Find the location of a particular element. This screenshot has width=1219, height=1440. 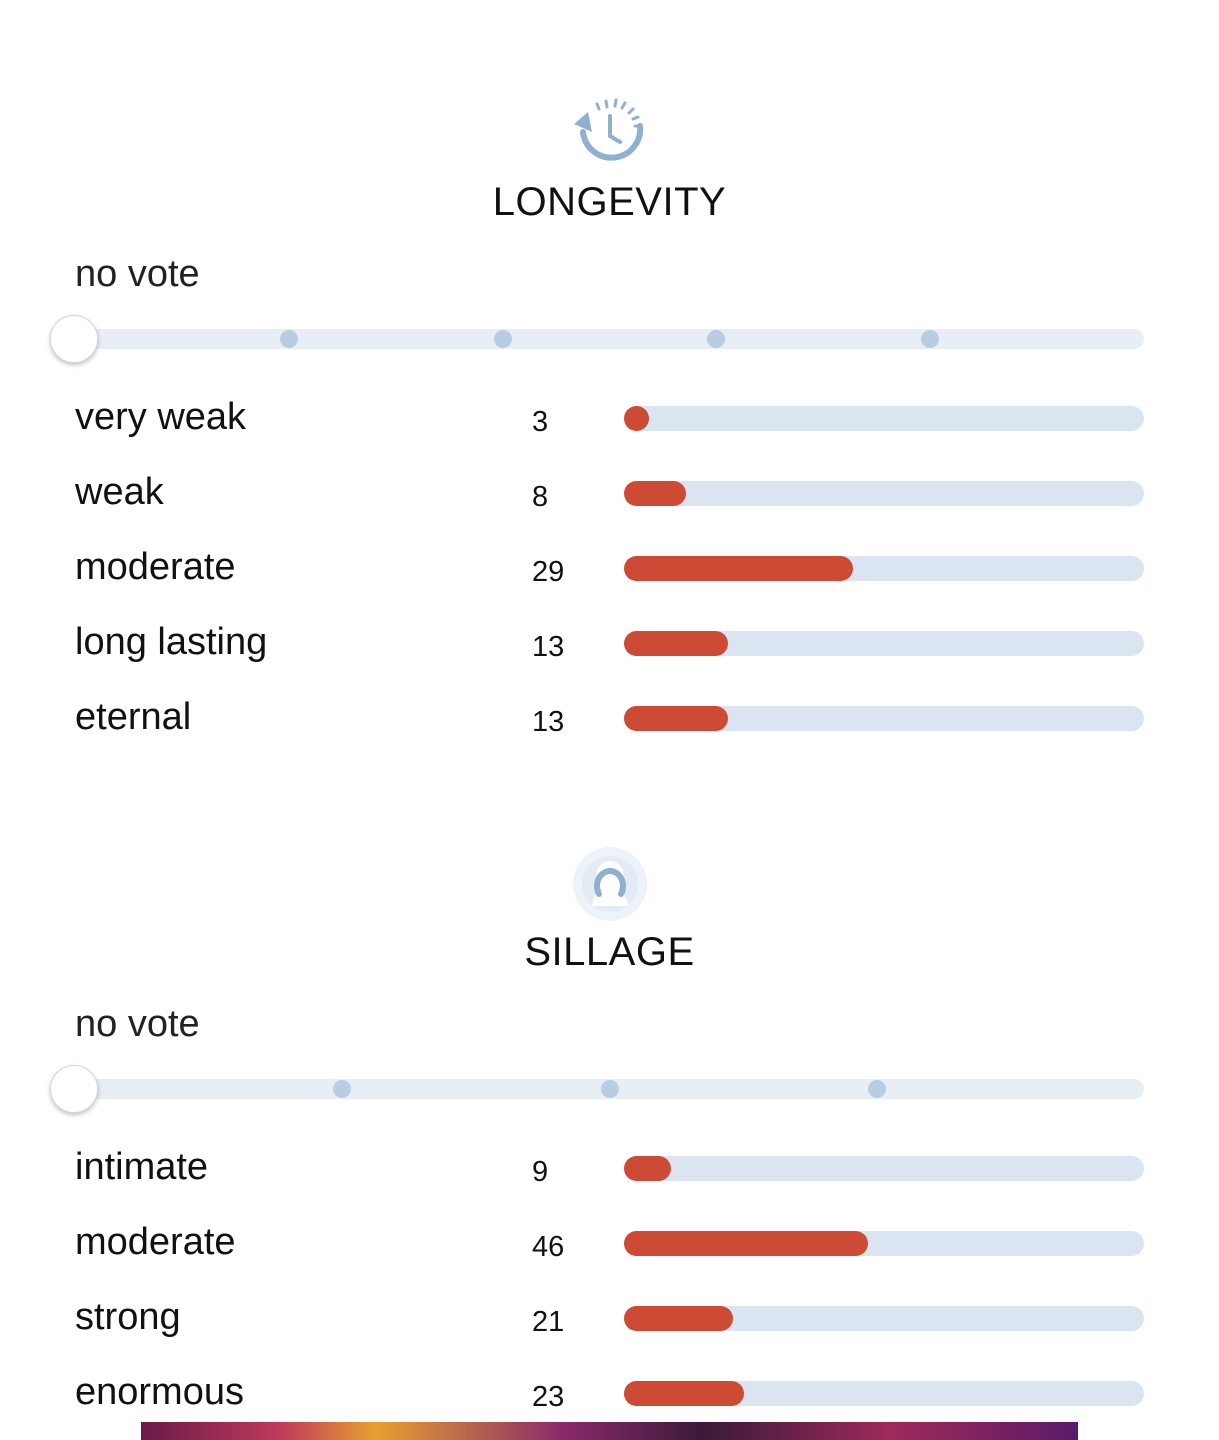

sillage-row-label: moderate is located at coordinates (155, 1242).